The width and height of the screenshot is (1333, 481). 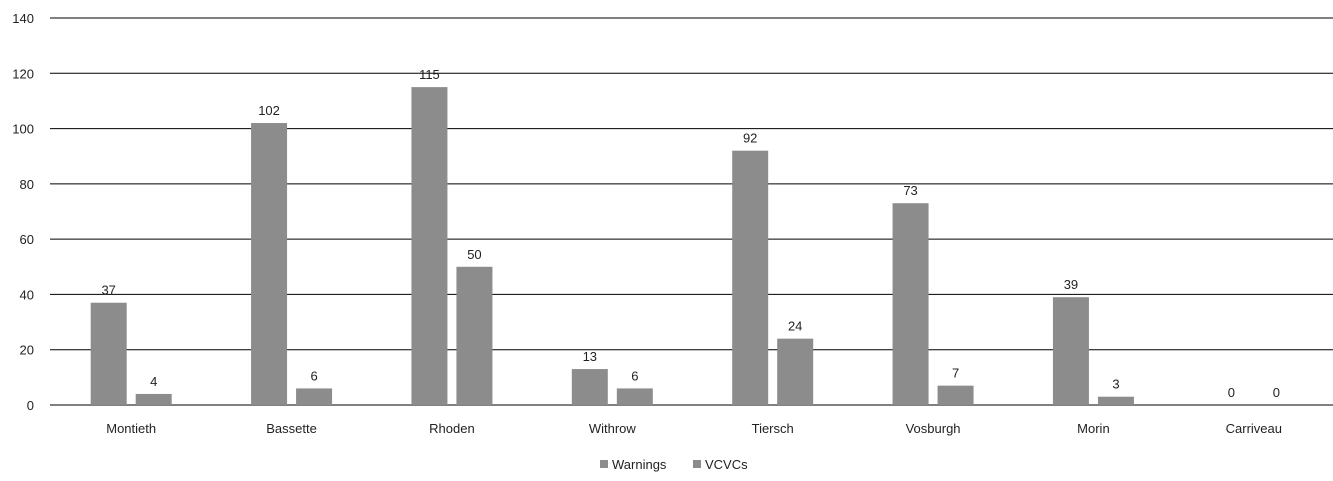 I want to click on data-label: 102, so click(x=269, y=110).